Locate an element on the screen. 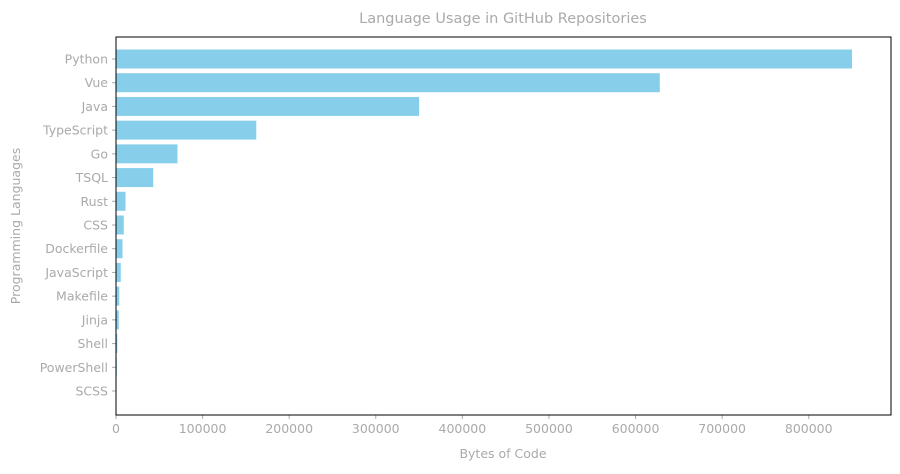  bar-java is located at coordinates (267, 106).